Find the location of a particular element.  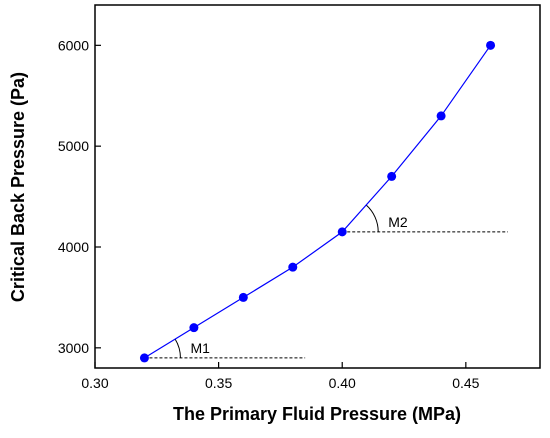

angle-label-m1: M1 is located at coordinates (200, 348).